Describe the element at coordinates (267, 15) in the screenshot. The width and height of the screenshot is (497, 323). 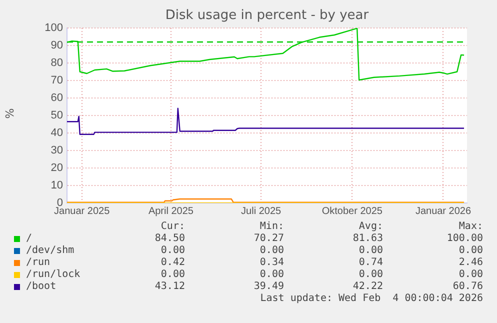
I see `chart-title: Disk usage in percent - by year` at that location.